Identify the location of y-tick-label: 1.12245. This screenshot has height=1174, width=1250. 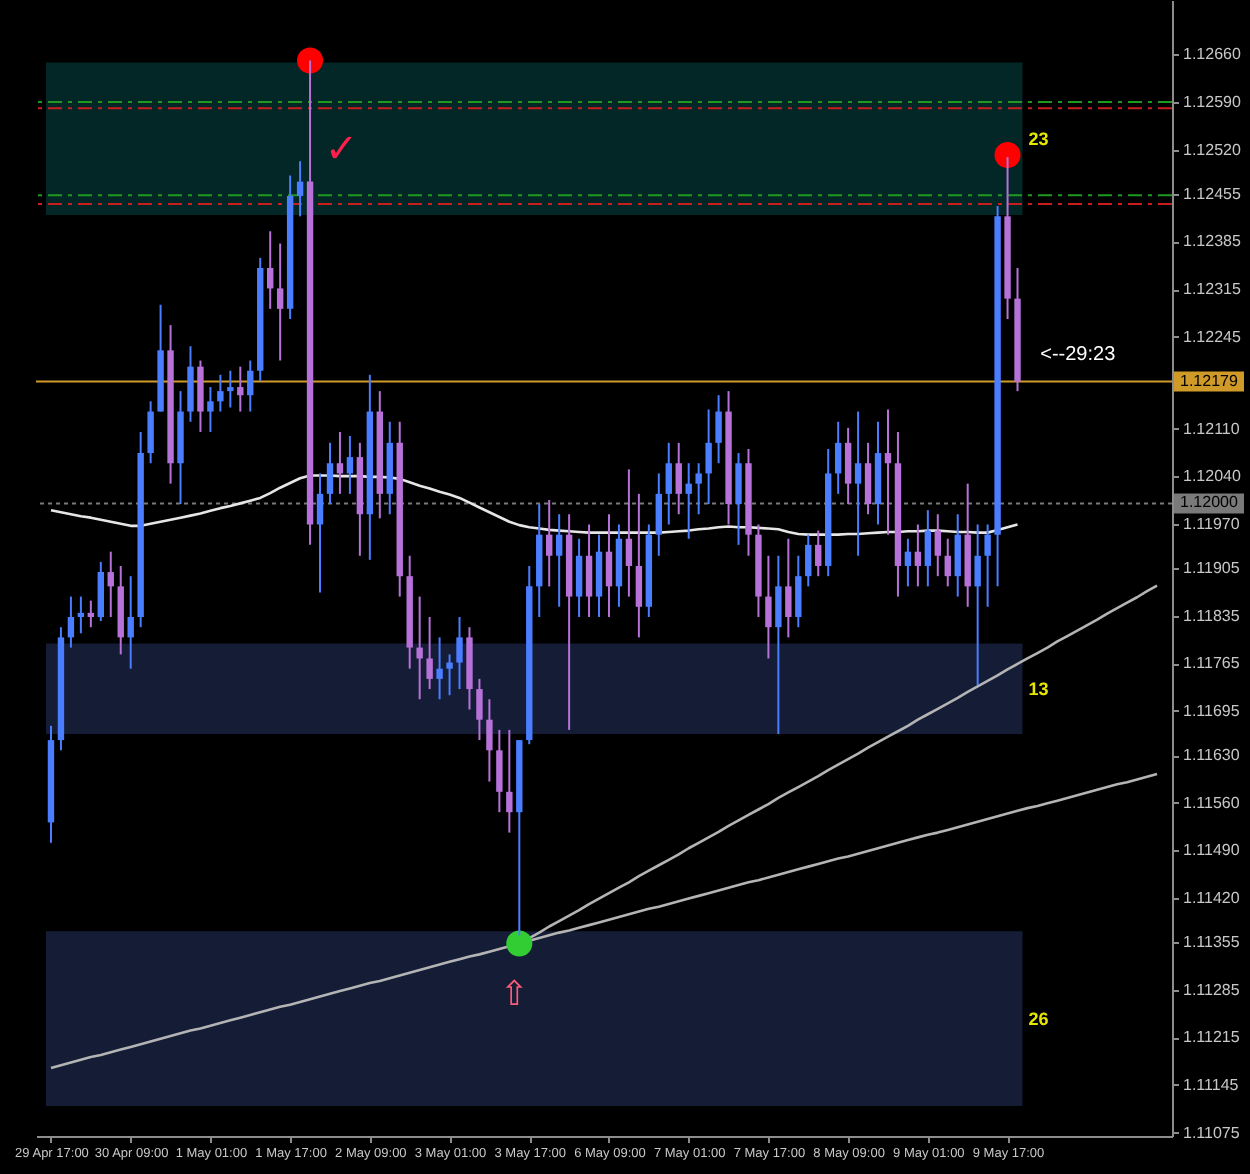
(1212, 336).